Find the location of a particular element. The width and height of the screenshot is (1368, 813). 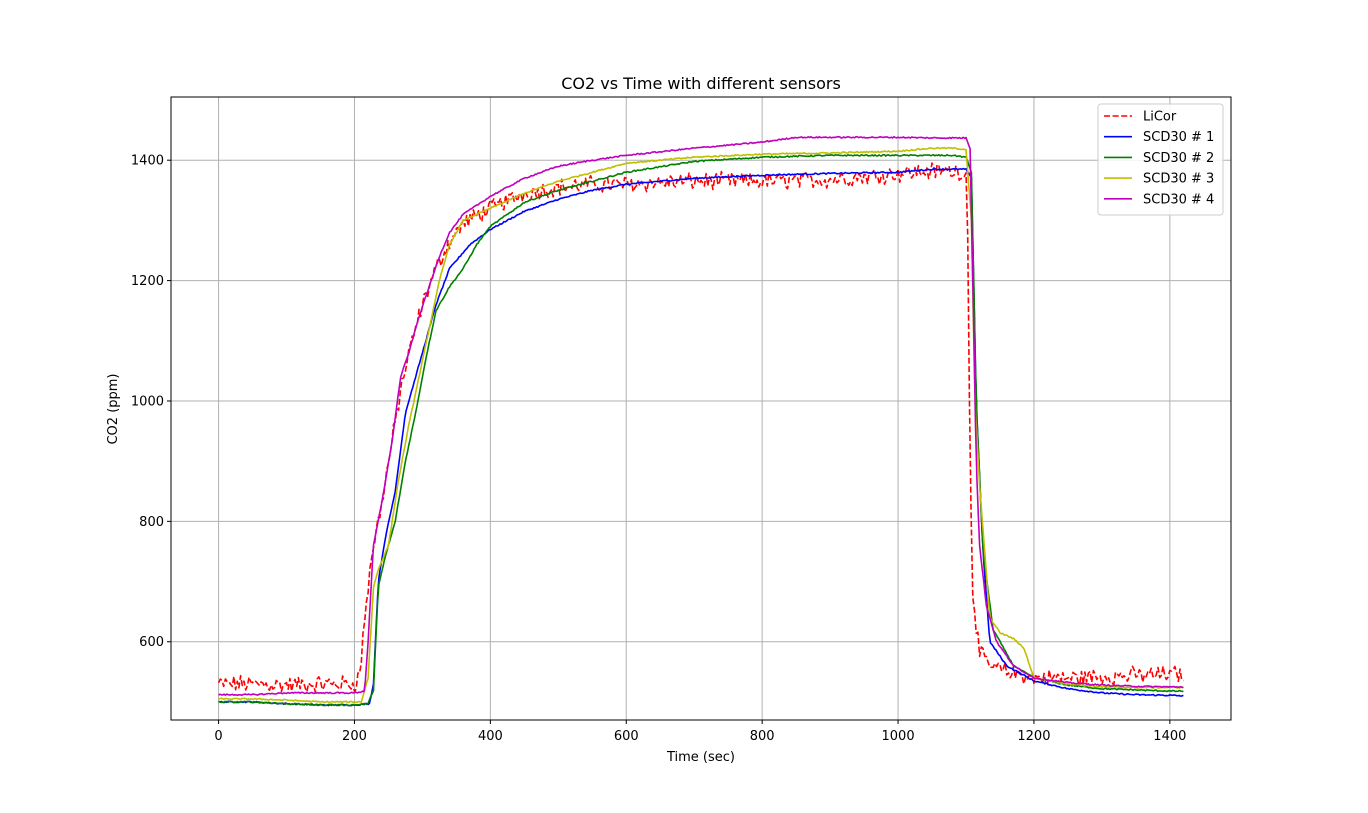

x-tick-label: 1200 is located at coordinates (1033, 736).